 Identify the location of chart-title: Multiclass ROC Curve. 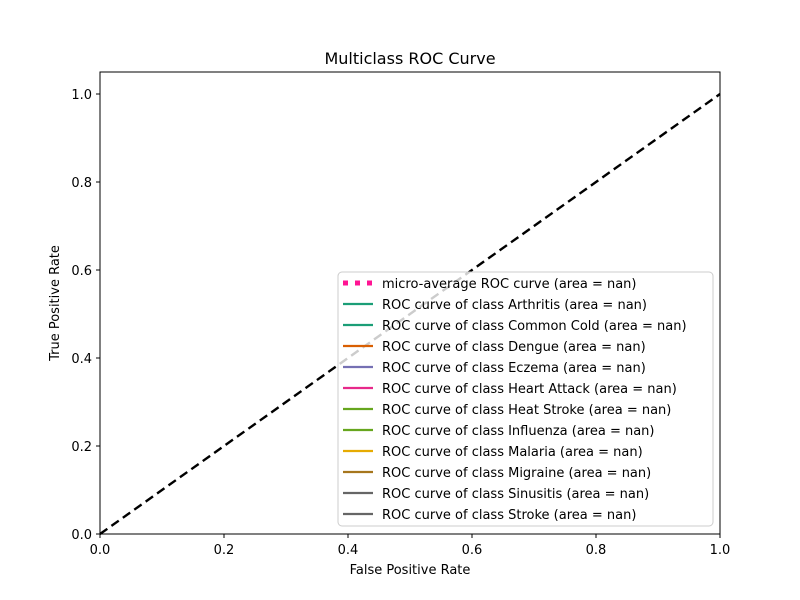
(409, 58).